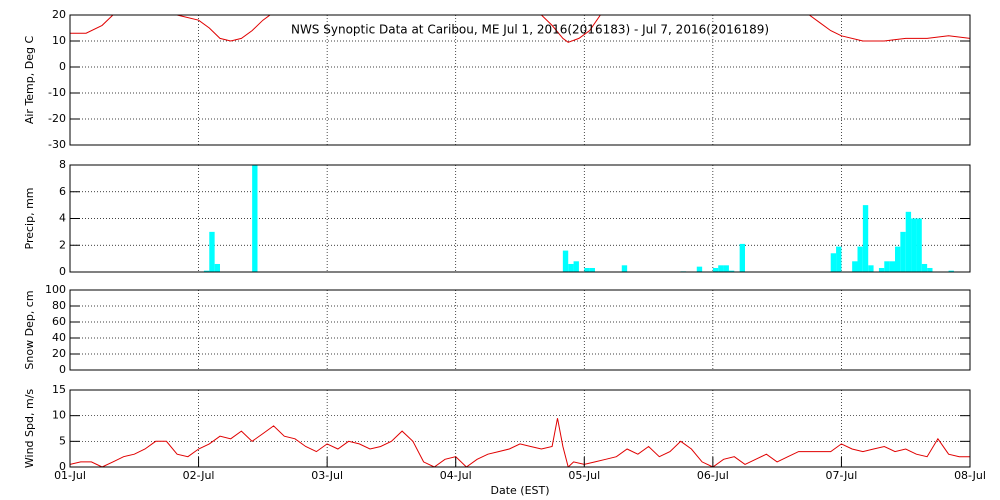 The height and width of the screenshot is (500, 1000). What do you see at coordinates (29, 429) in the screenshot?
I see `y-axis-label: Wind Spd, m/s` at bounding box center [29, 429].